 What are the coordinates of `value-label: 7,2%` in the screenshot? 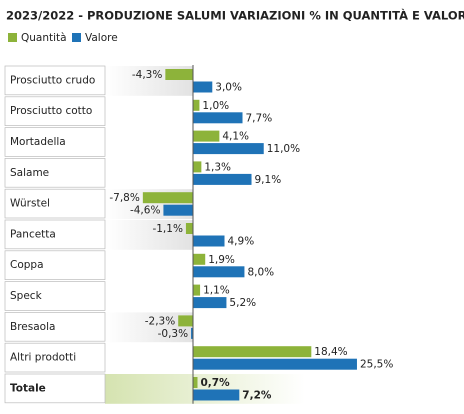 It's located at (257, 396).